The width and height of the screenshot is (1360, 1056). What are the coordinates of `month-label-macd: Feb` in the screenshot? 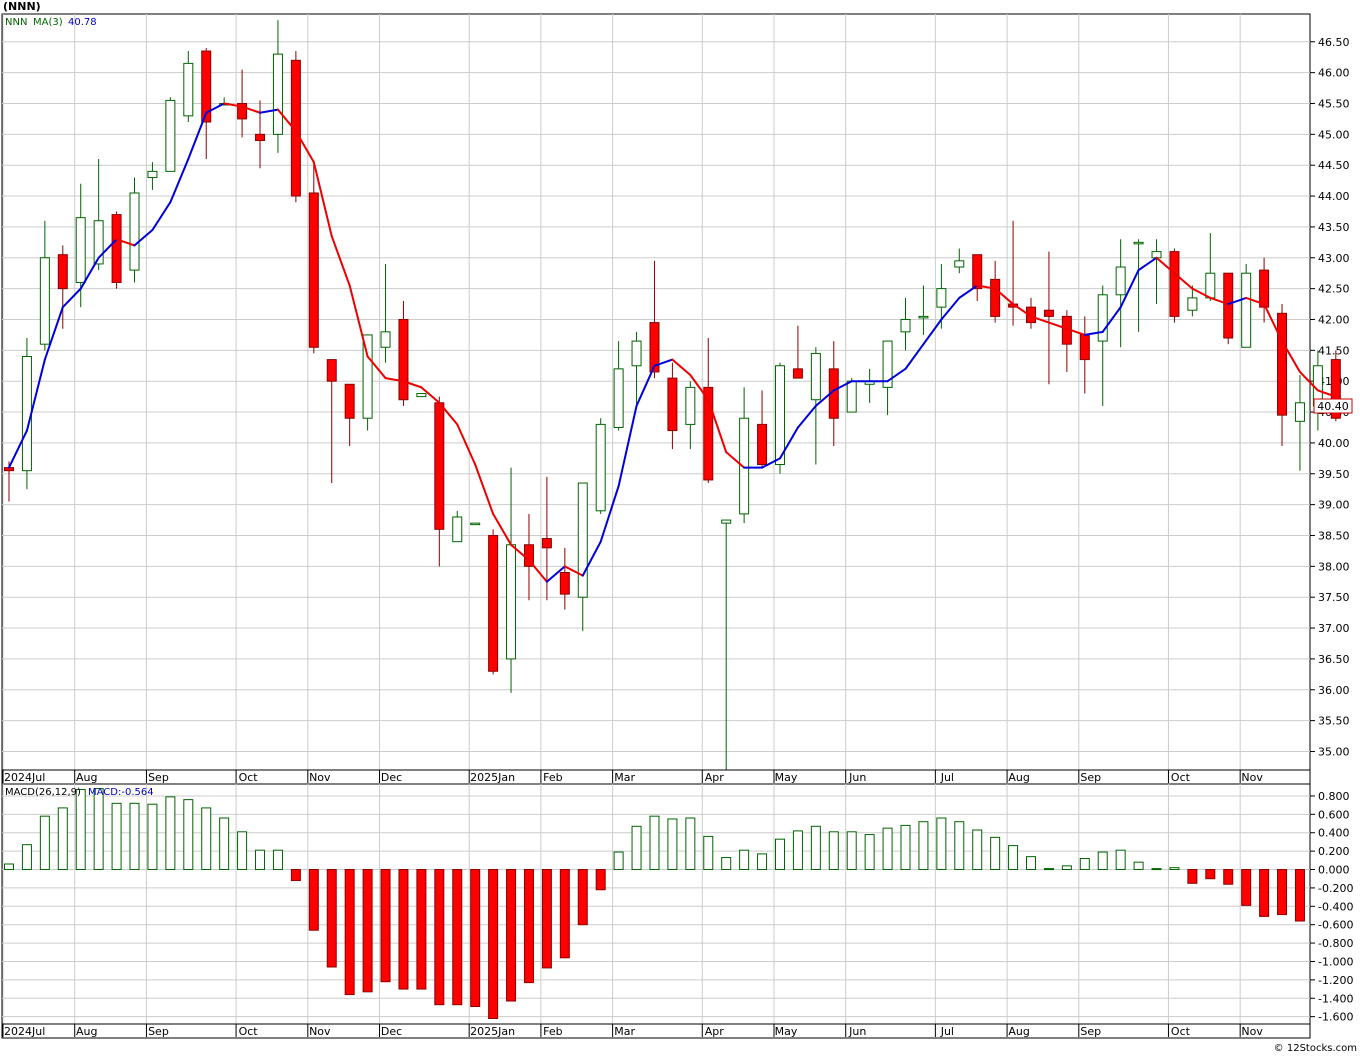 It's located at (552, 1031).